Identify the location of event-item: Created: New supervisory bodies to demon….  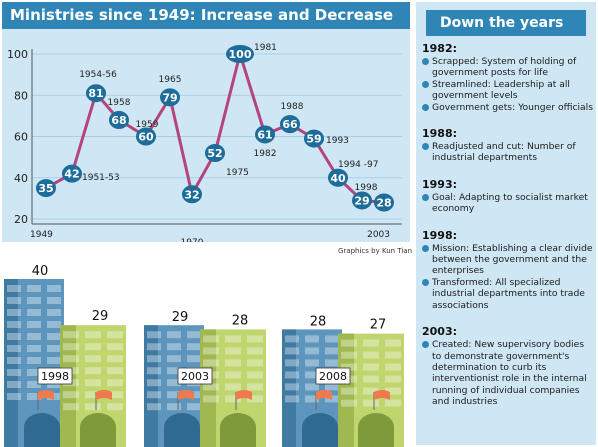
(508, 373).